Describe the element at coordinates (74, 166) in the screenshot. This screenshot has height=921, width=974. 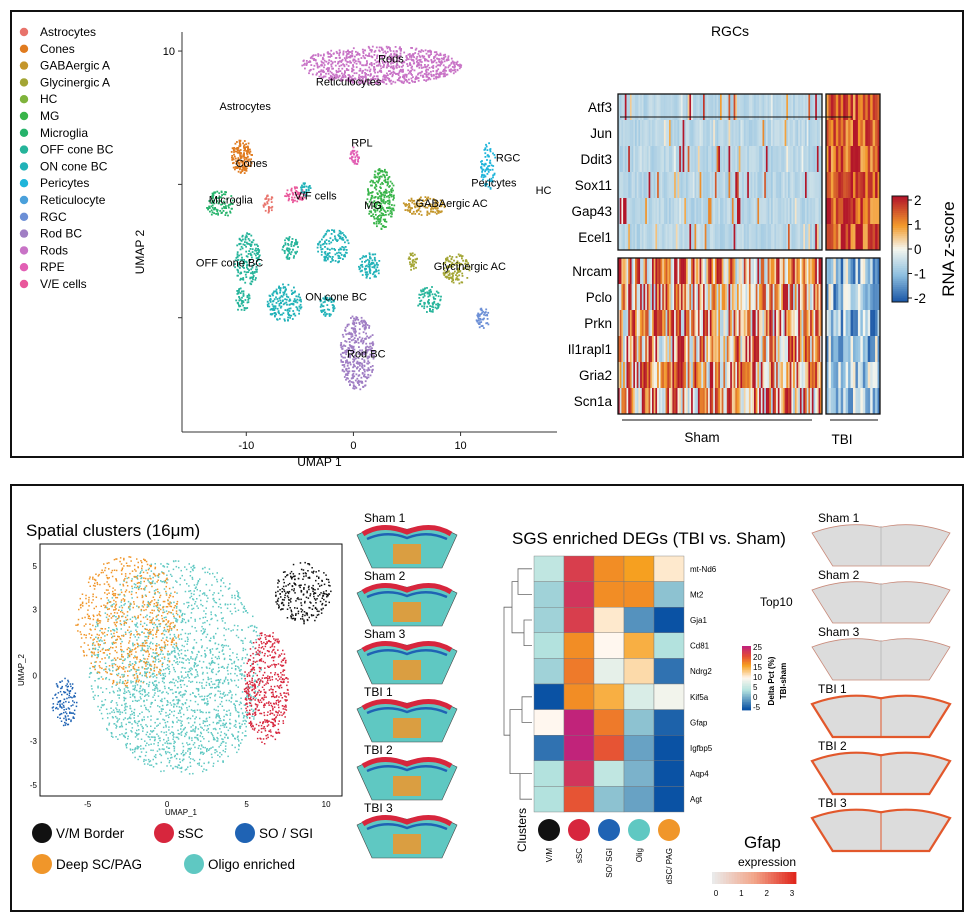
I see `legend-label: ON cone BC` at that location.